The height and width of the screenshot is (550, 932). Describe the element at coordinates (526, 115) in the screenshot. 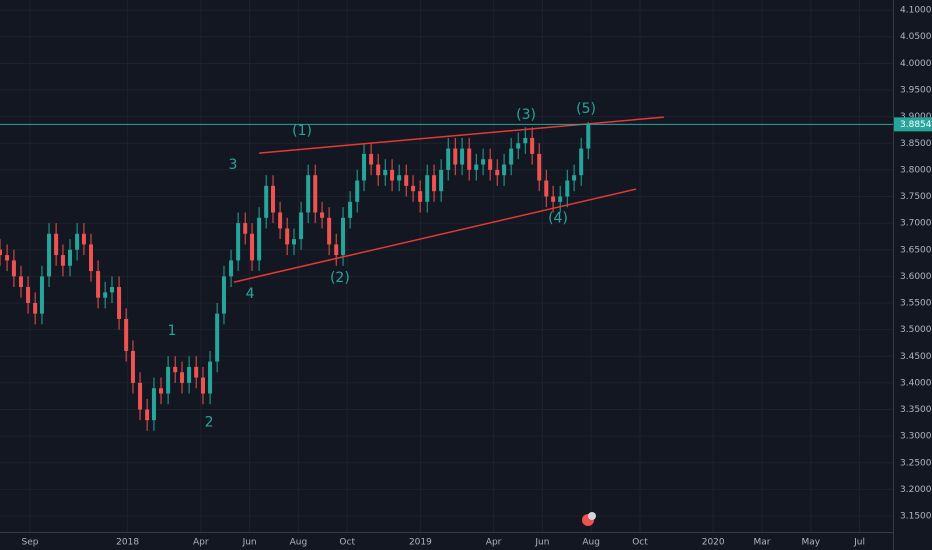

I see `wave-label: (3)` at that location.